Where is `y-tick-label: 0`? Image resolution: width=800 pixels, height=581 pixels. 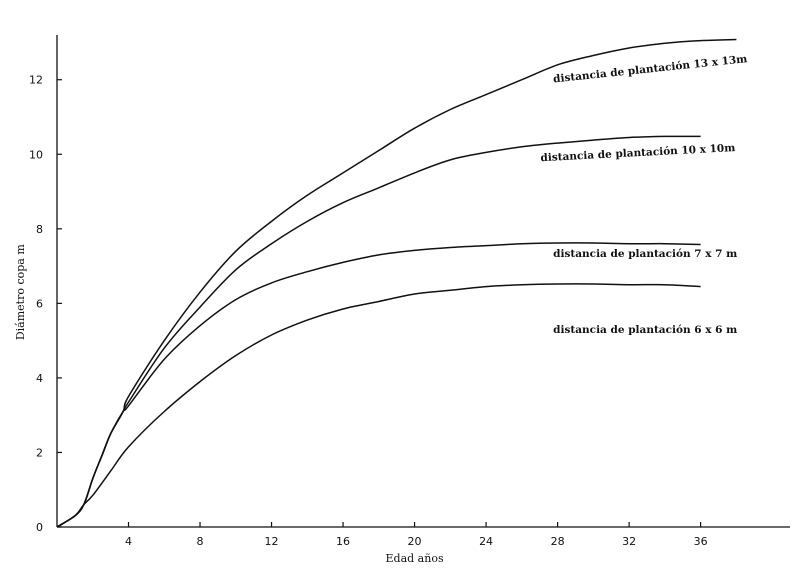 y-tick-label: 0 is located at coordinates (39, 527).